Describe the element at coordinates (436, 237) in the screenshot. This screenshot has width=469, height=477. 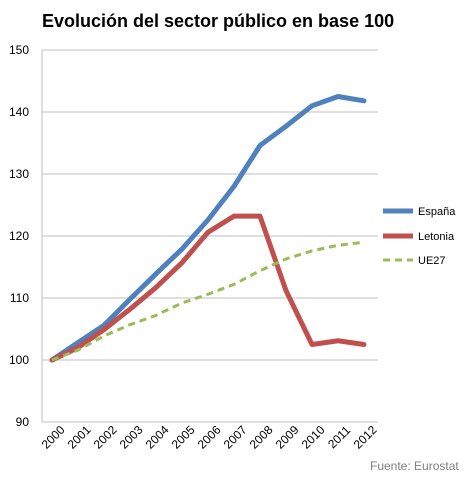
I see `legend-label: Letonia` at that location.